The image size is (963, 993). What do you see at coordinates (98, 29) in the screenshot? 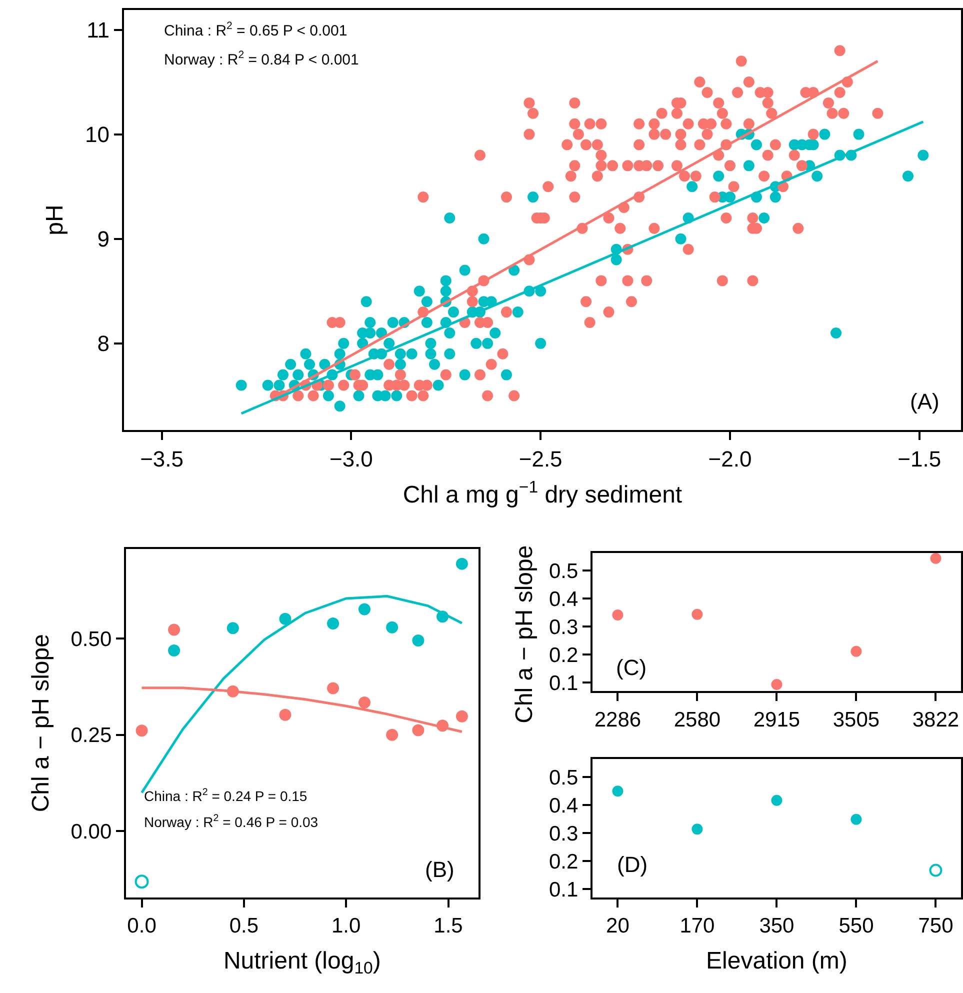
I see `y-tick-label: 11` at bounding box center [98, 29].